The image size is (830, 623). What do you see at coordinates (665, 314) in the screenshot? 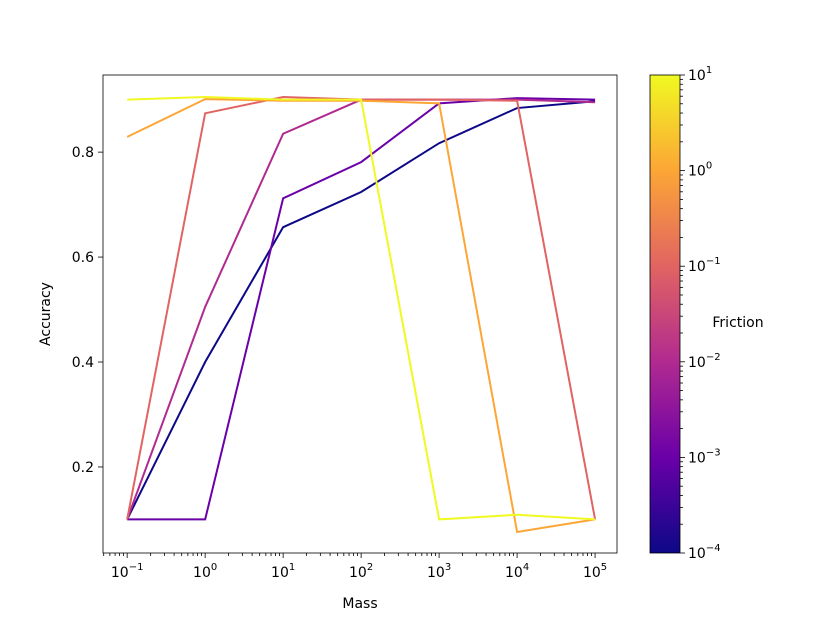
I see `colorbar` at bounding box center [665, 314].